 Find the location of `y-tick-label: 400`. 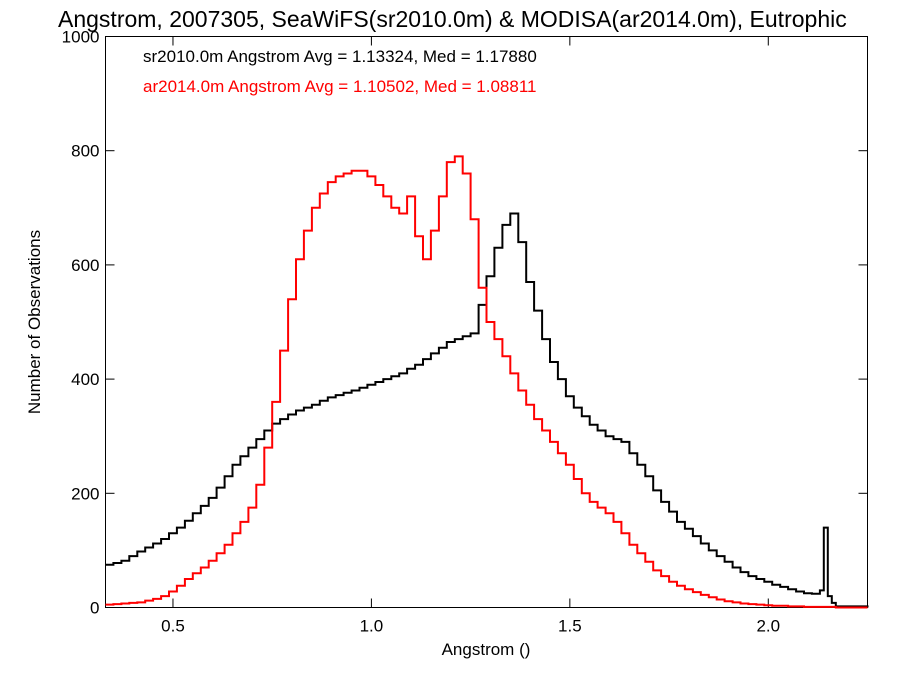

y-tick-label: 400 is located at coordinates (85, 379).